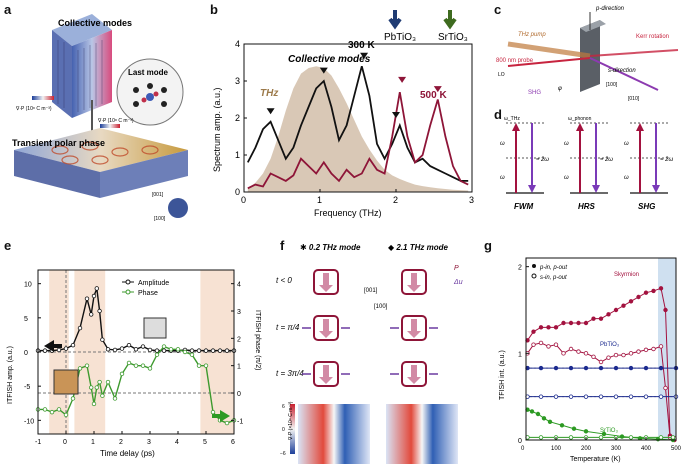 This screenshot has width=689, height=473. What do you see at coordinates (498, 114) in the screenshot?
I see `panel-d-label: d` at bounding box center [498, 114].